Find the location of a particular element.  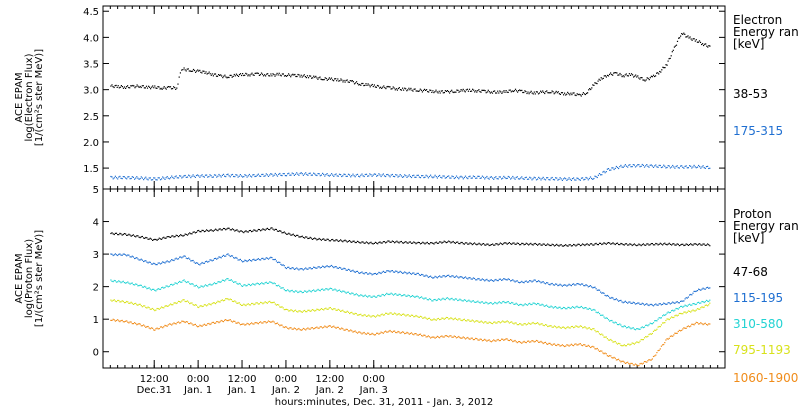

y-axis-label: ACE EPAM is located at coordinates (19, 97).